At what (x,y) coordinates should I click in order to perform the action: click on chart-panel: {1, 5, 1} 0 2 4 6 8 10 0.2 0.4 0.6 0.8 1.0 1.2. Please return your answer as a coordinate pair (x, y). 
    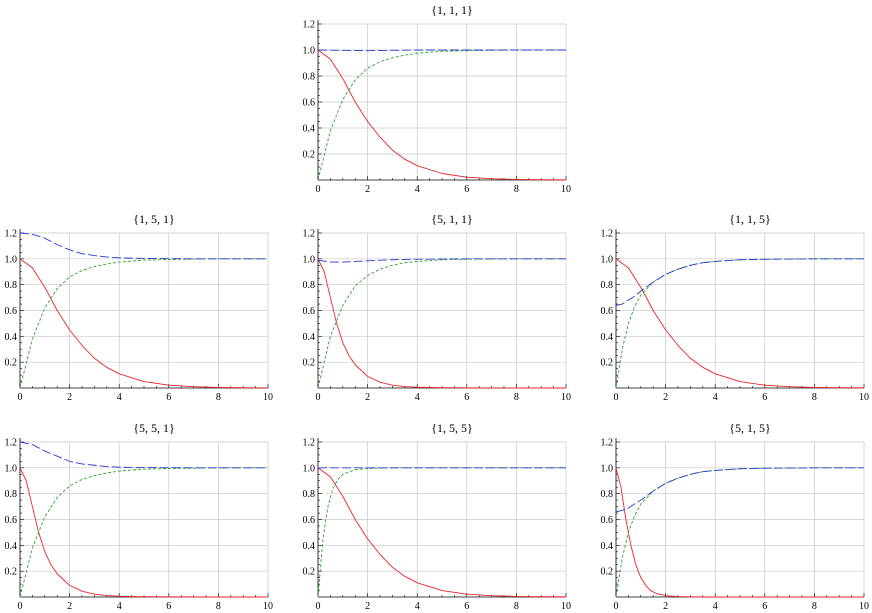
    Looking at the image, I should click on (139, 307).